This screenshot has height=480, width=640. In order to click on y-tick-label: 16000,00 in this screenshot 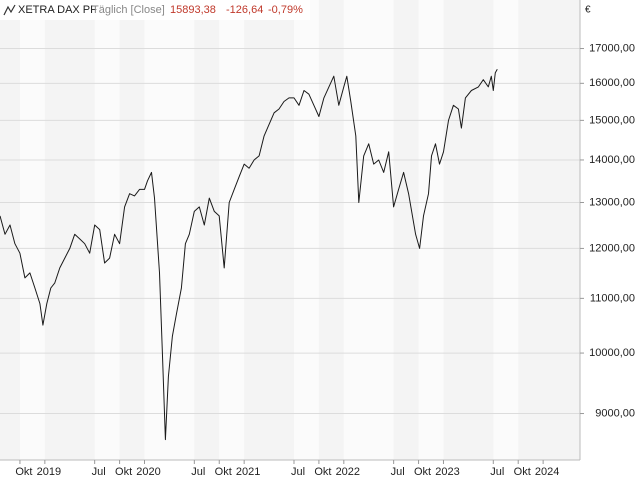, I will do `click(612, 83)`.